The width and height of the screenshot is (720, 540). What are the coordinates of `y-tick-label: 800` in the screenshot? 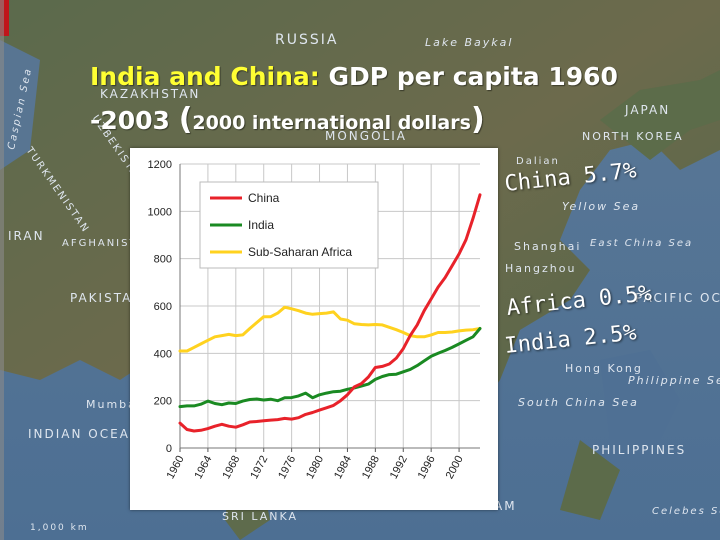 It's located at (163, 260).